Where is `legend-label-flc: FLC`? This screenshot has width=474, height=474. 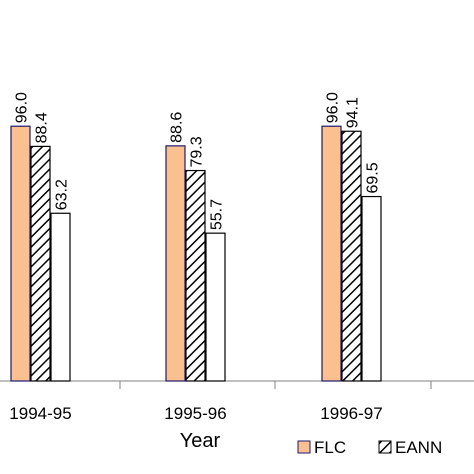 legend-label-flc: FLC is located at coordinates (330, 447).